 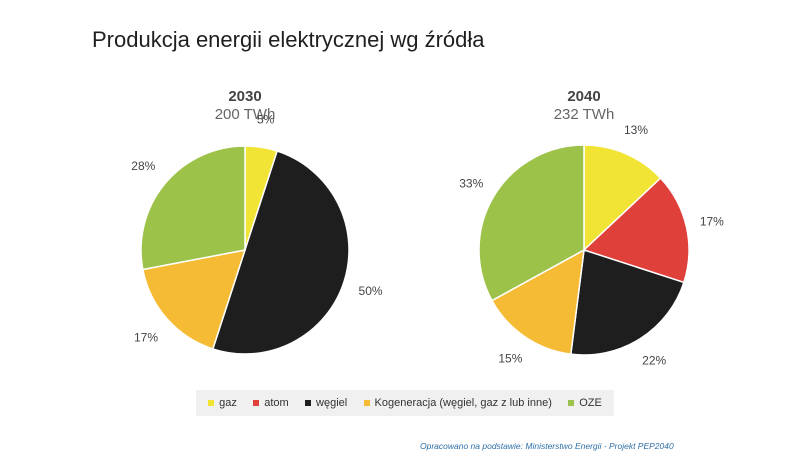 What do you see at coordinates (276, 403) in the screenshot?
I see `legend-label-atom: atom` at bounding box center [276, 403].